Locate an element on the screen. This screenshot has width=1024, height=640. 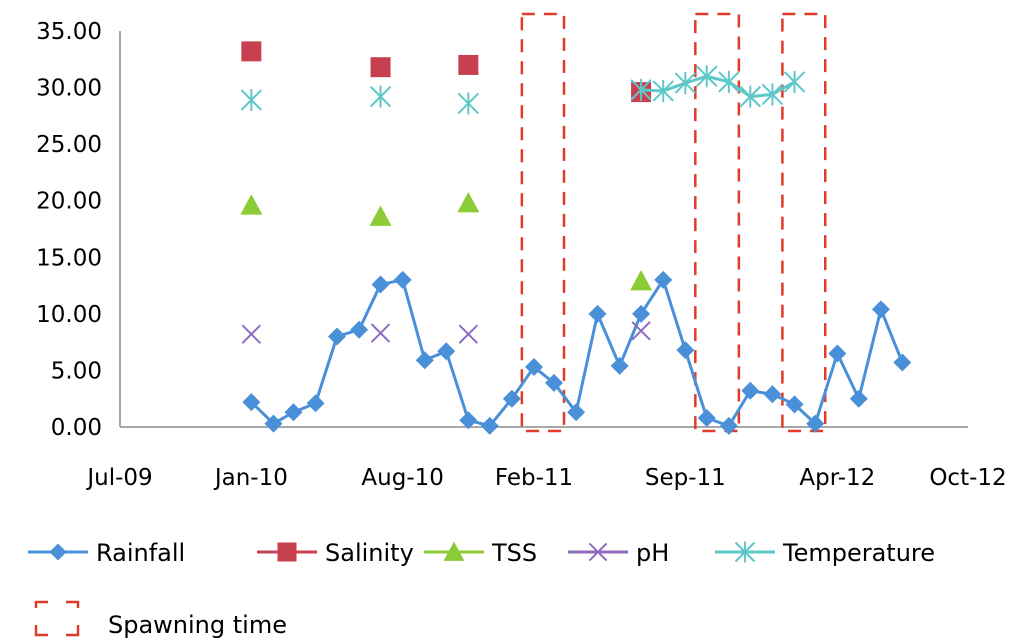
series-line-temperature is located at coordinates (718, 86).